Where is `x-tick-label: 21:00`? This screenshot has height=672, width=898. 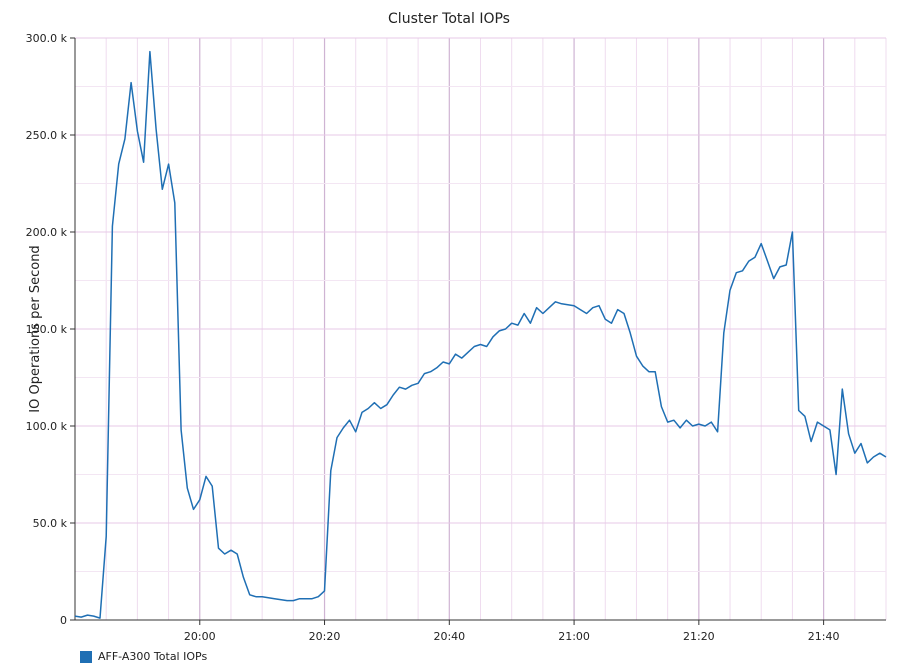 x-tick-label: 21:00 is located at coordinates (574, 636).